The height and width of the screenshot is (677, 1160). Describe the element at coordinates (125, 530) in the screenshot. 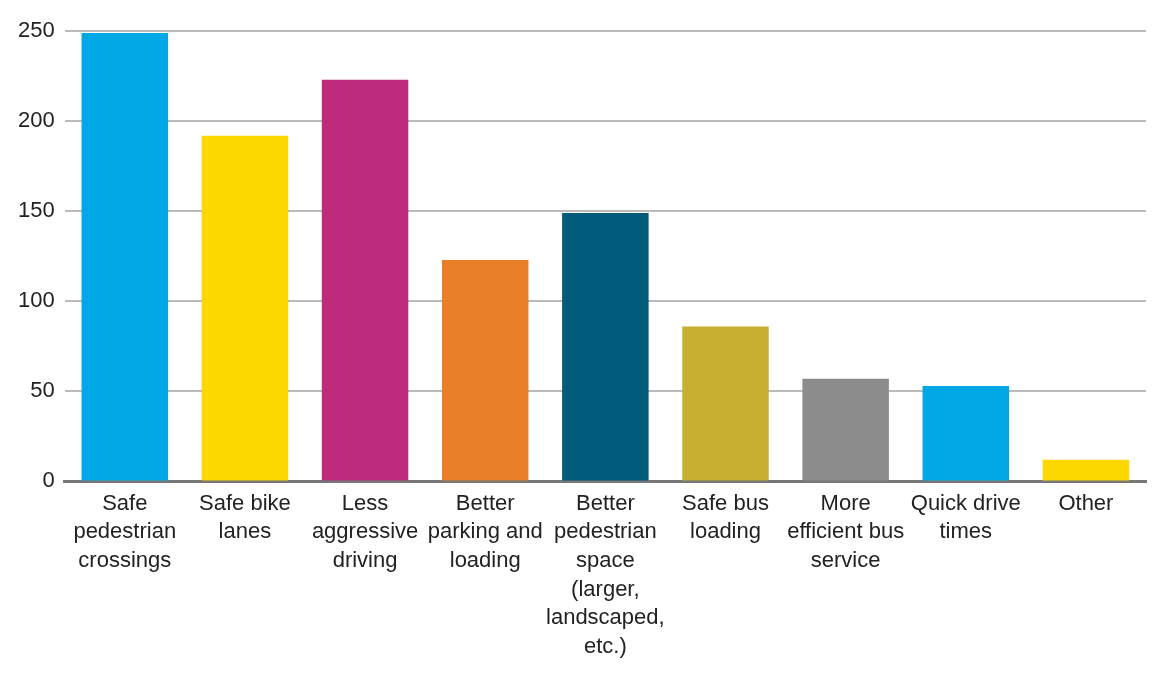

I see `x-tick-label: Safe pedestrian crossings` at that location.